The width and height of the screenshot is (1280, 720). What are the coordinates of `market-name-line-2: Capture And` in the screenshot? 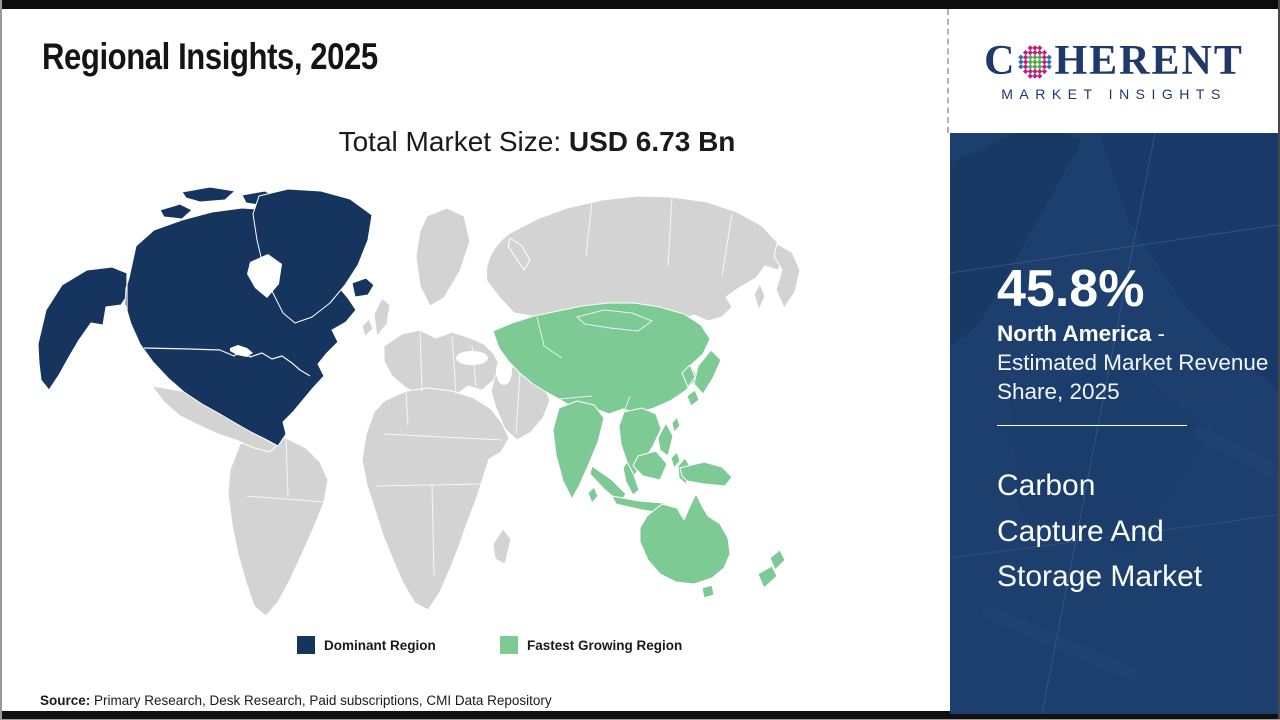 It's located at (1080, 531).